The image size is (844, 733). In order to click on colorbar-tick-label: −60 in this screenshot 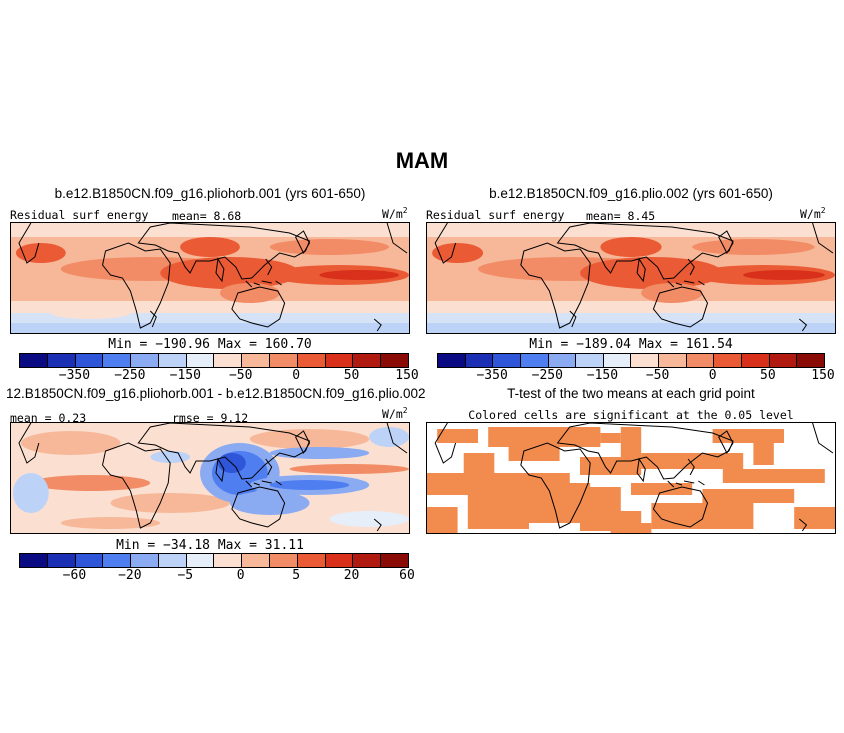, I will do `click(74, 575)`.